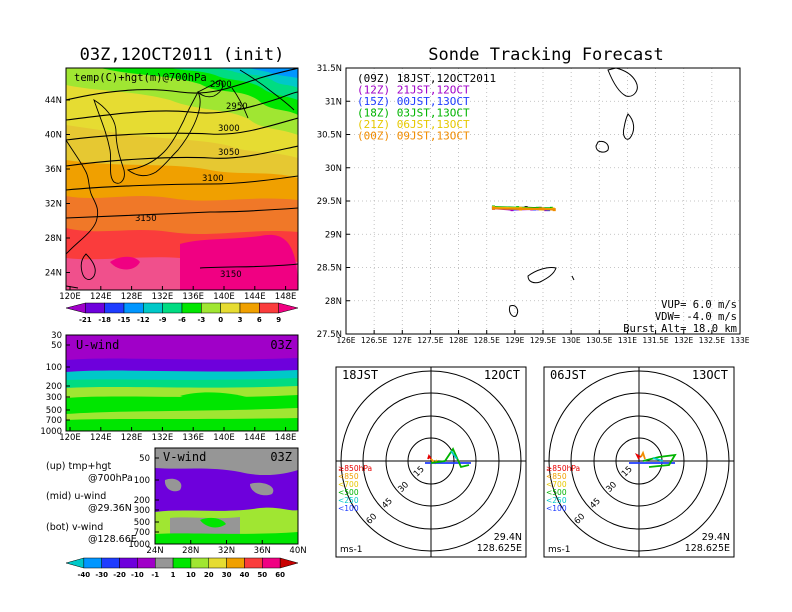  What do you see at coordinates (182, 383) in the screenshot?
I see `uwind-crosssection` at bounding box center [182, 383].